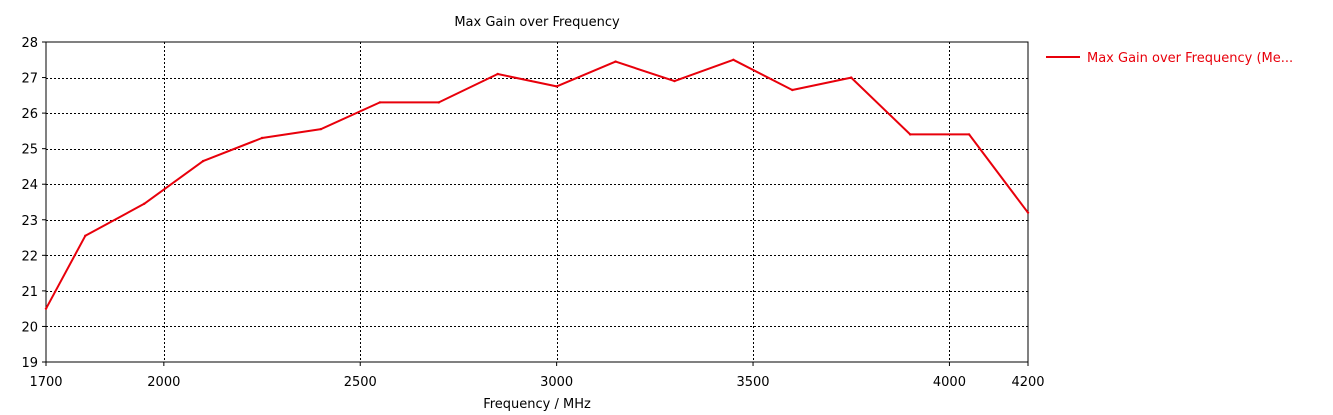  What do you see at coordinates (29, 292) in the screenshot?
I see `y-tick-label: 21` at bounding box center [29, 292].